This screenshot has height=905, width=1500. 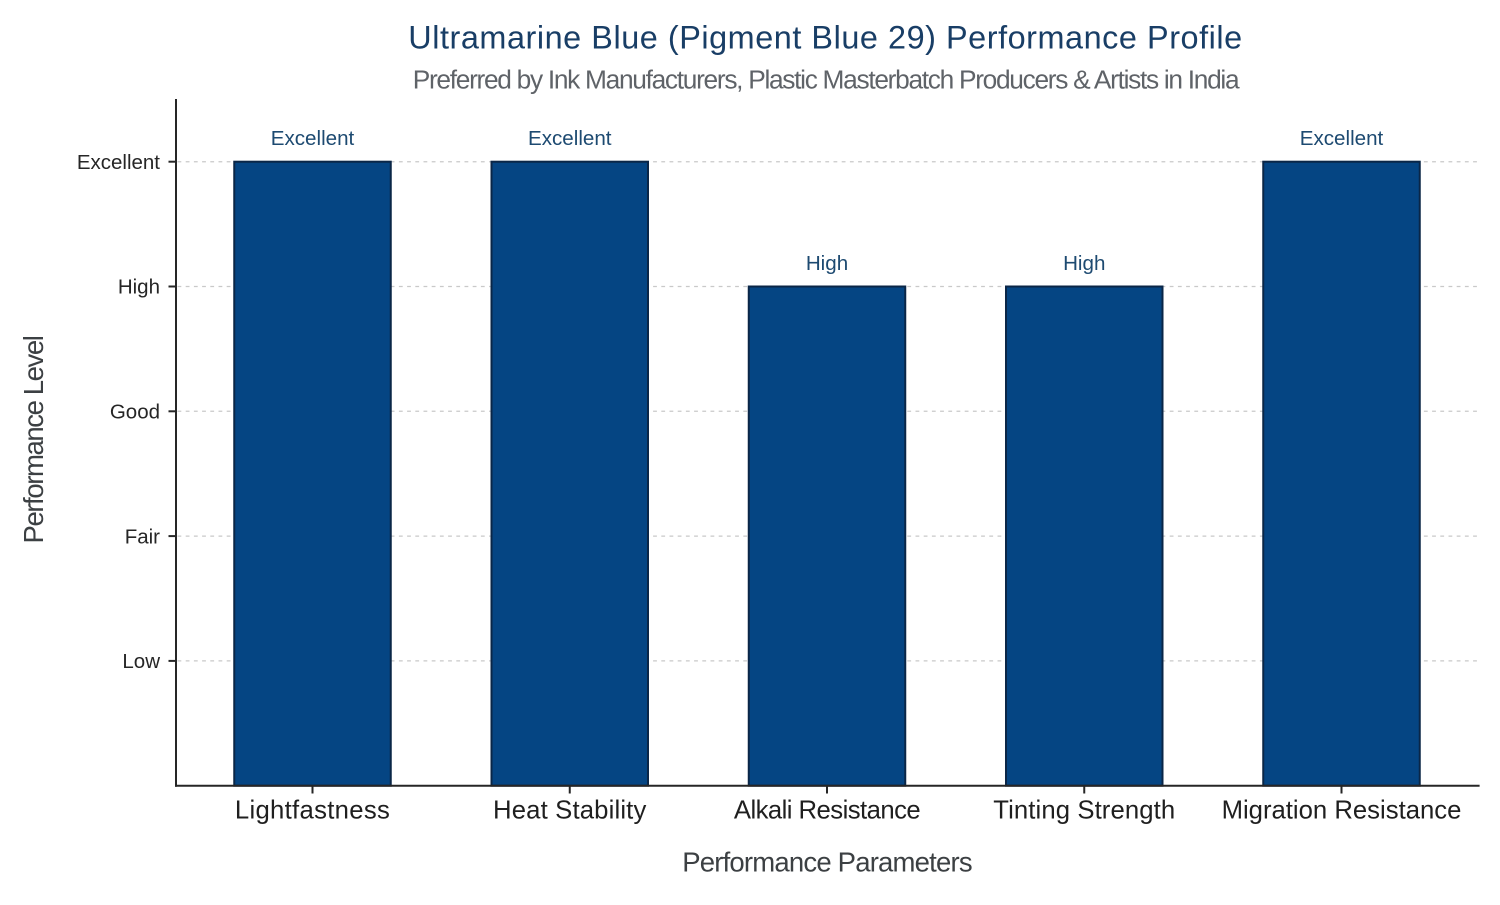 I want to click on svg-text: Heat Stability, so click(x=569, y=811).